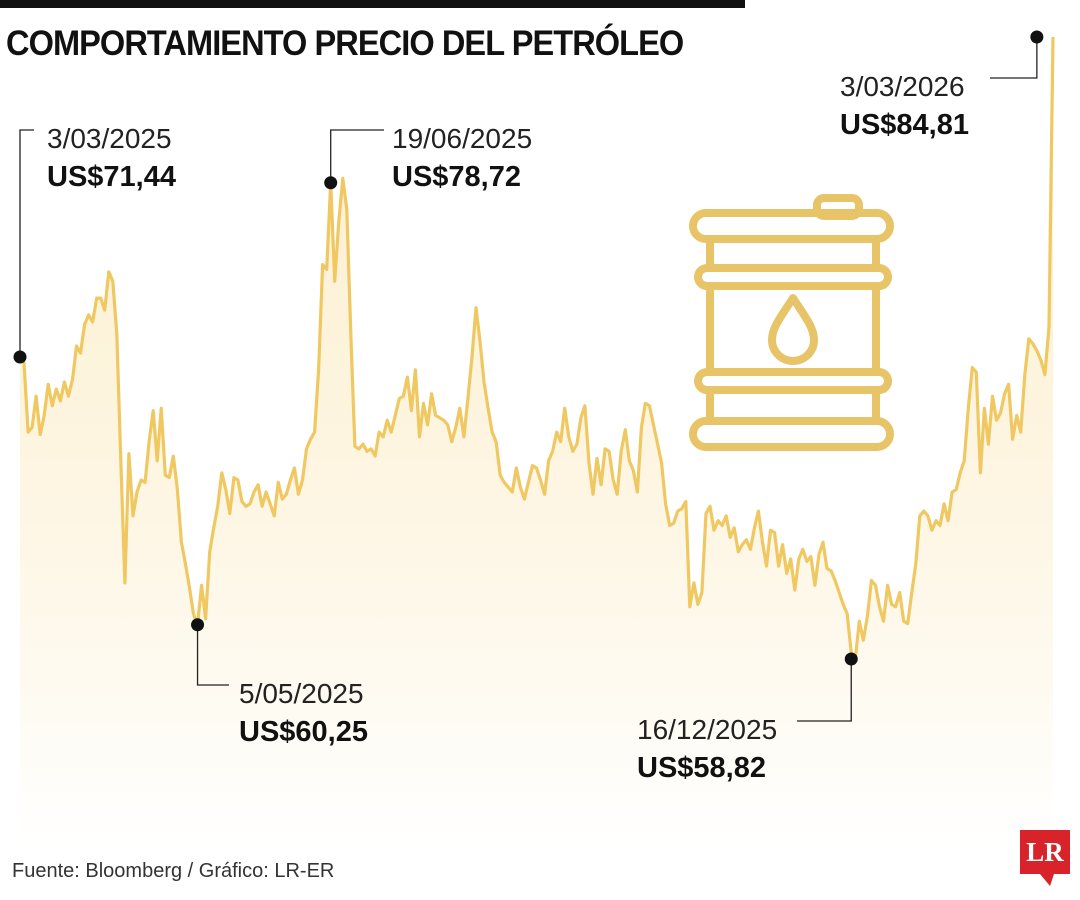  What do you see at coordinates (904, 125) in the screenshot?
I see `annotation-price: US$84,81` at bounding box center [904, 125].